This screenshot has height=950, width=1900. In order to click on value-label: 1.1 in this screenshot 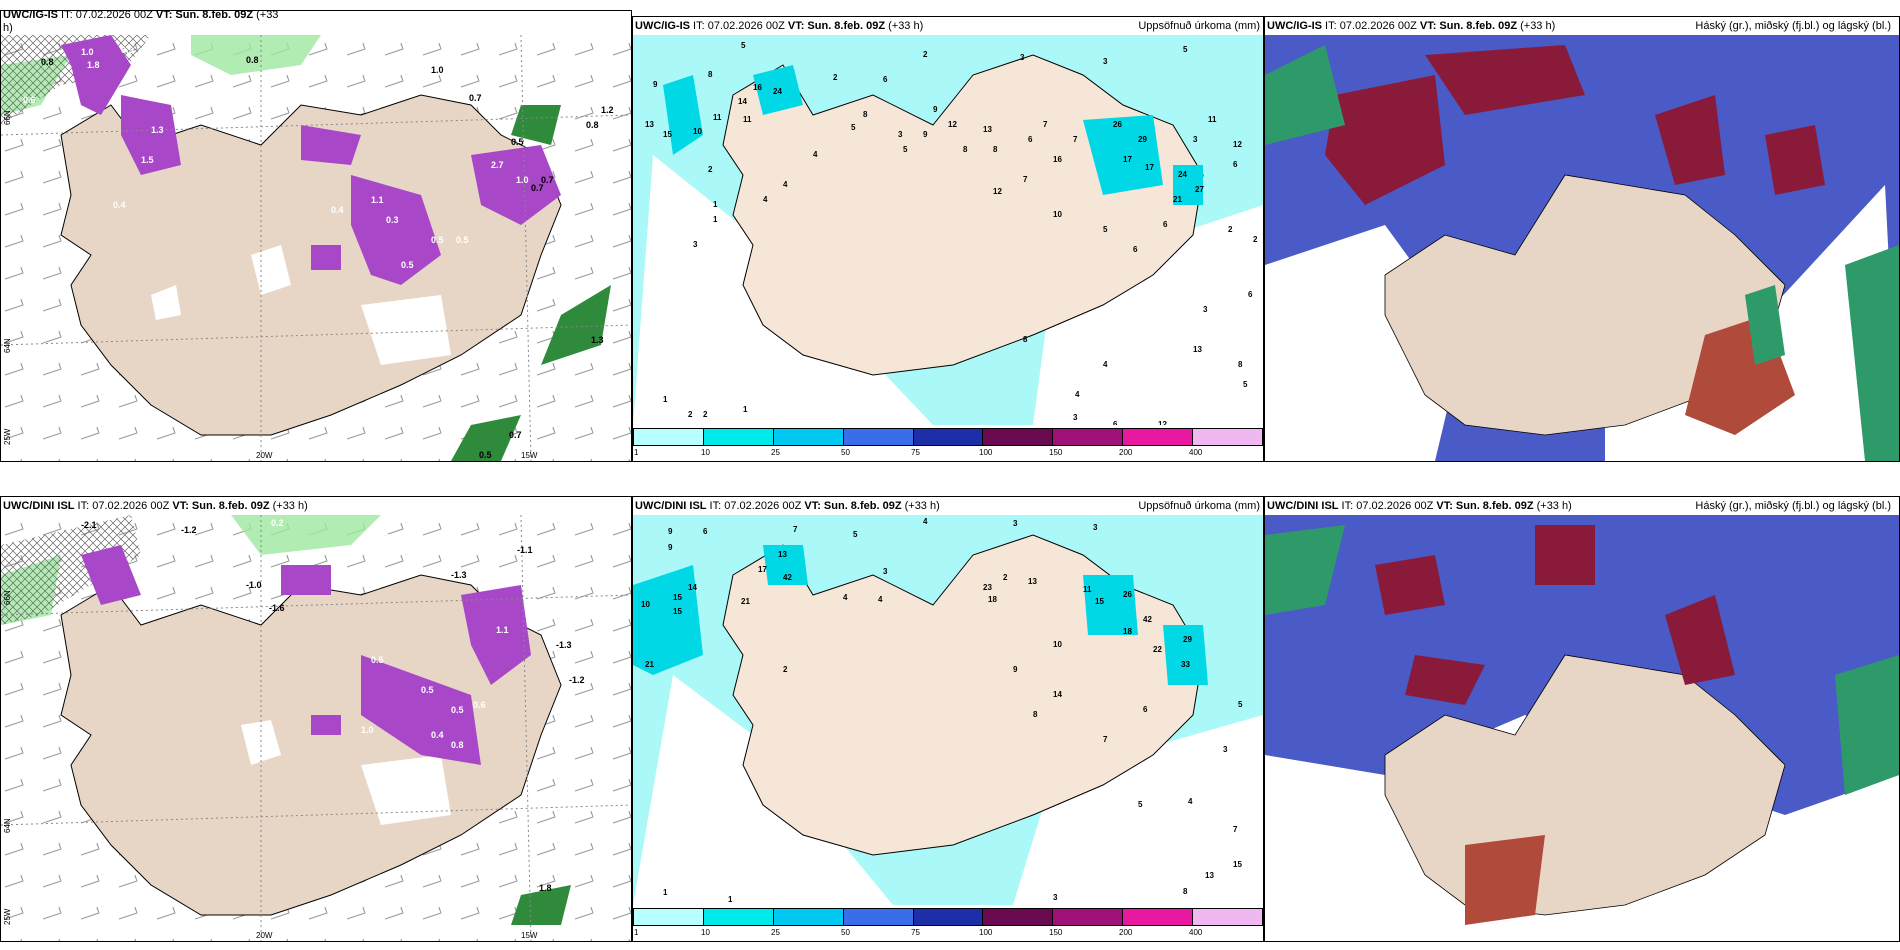, I will do `click(377, 200)`.